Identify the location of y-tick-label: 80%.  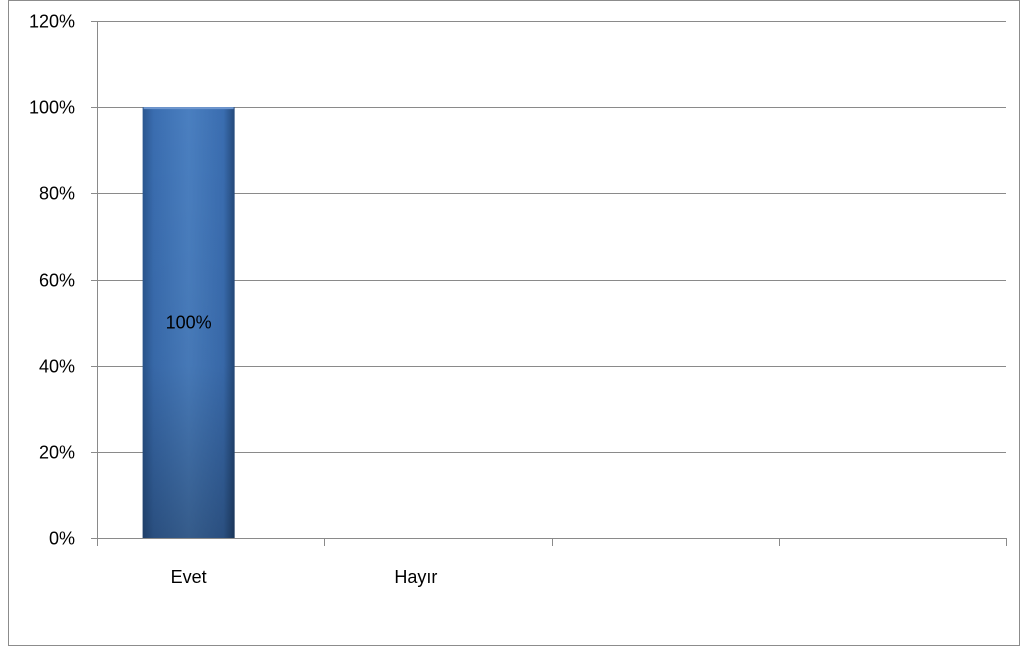
(57, 194).